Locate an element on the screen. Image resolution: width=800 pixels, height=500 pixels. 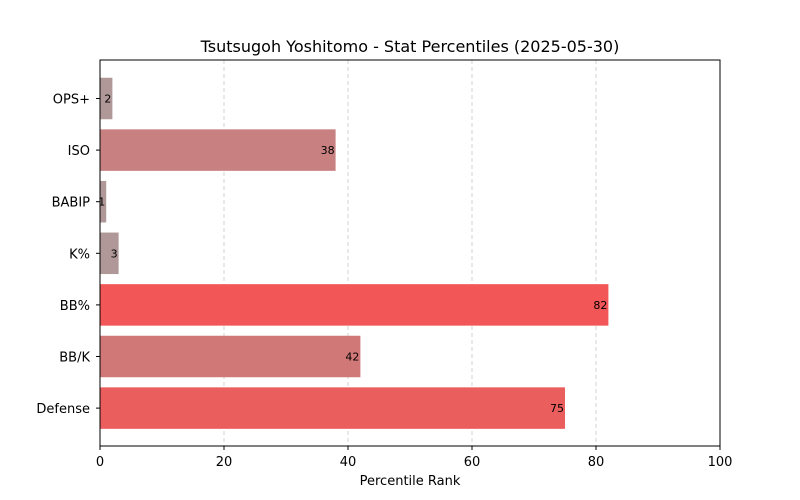
bar-value-label: 75 is located at coordinates (557, 408).